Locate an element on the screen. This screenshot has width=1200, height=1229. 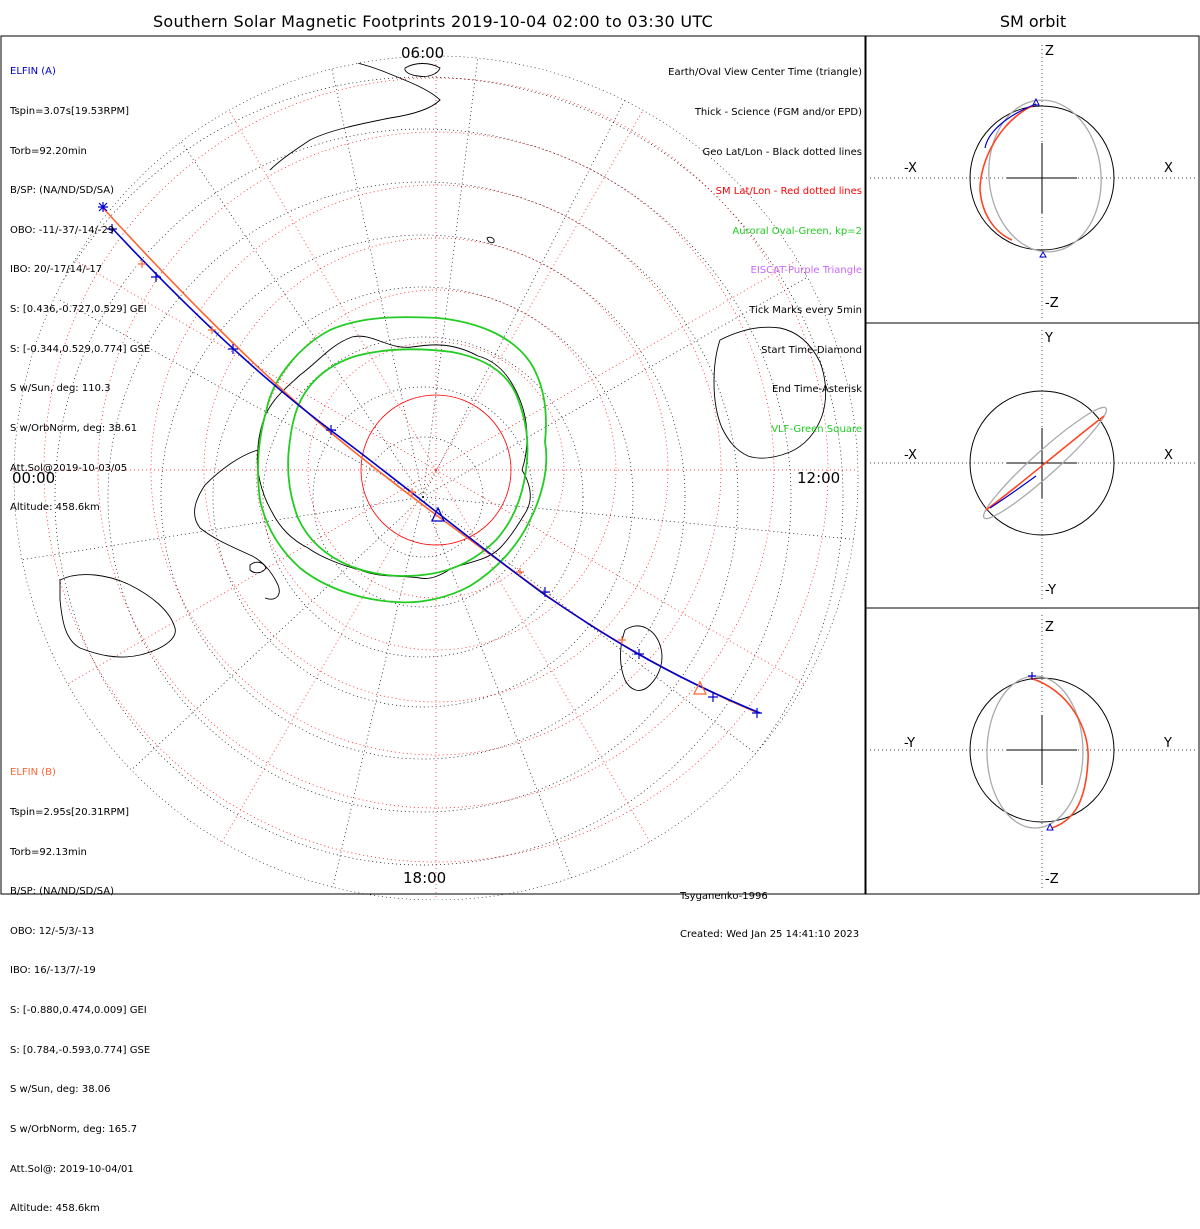
info-line: OBO: -11/-37/-14/-29 is located at coordinates (62, 230).